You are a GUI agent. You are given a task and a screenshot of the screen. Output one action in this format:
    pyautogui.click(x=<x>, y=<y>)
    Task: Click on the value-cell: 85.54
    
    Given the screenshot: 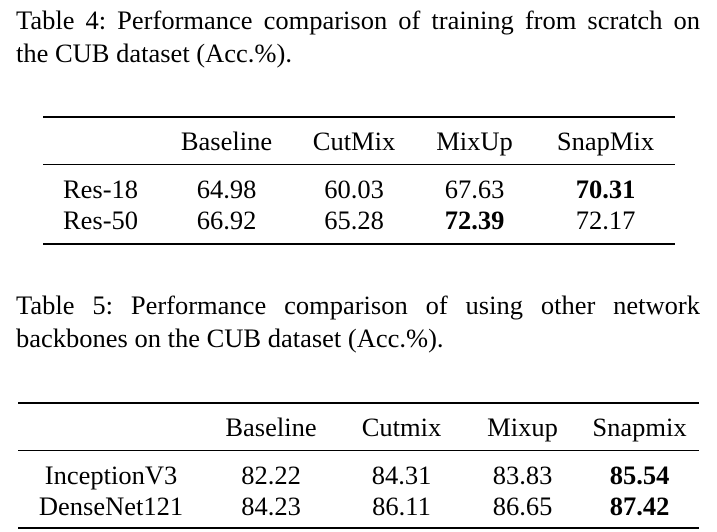 What is the action you would take?
    pyautogui.click(x=639, y=474)
    